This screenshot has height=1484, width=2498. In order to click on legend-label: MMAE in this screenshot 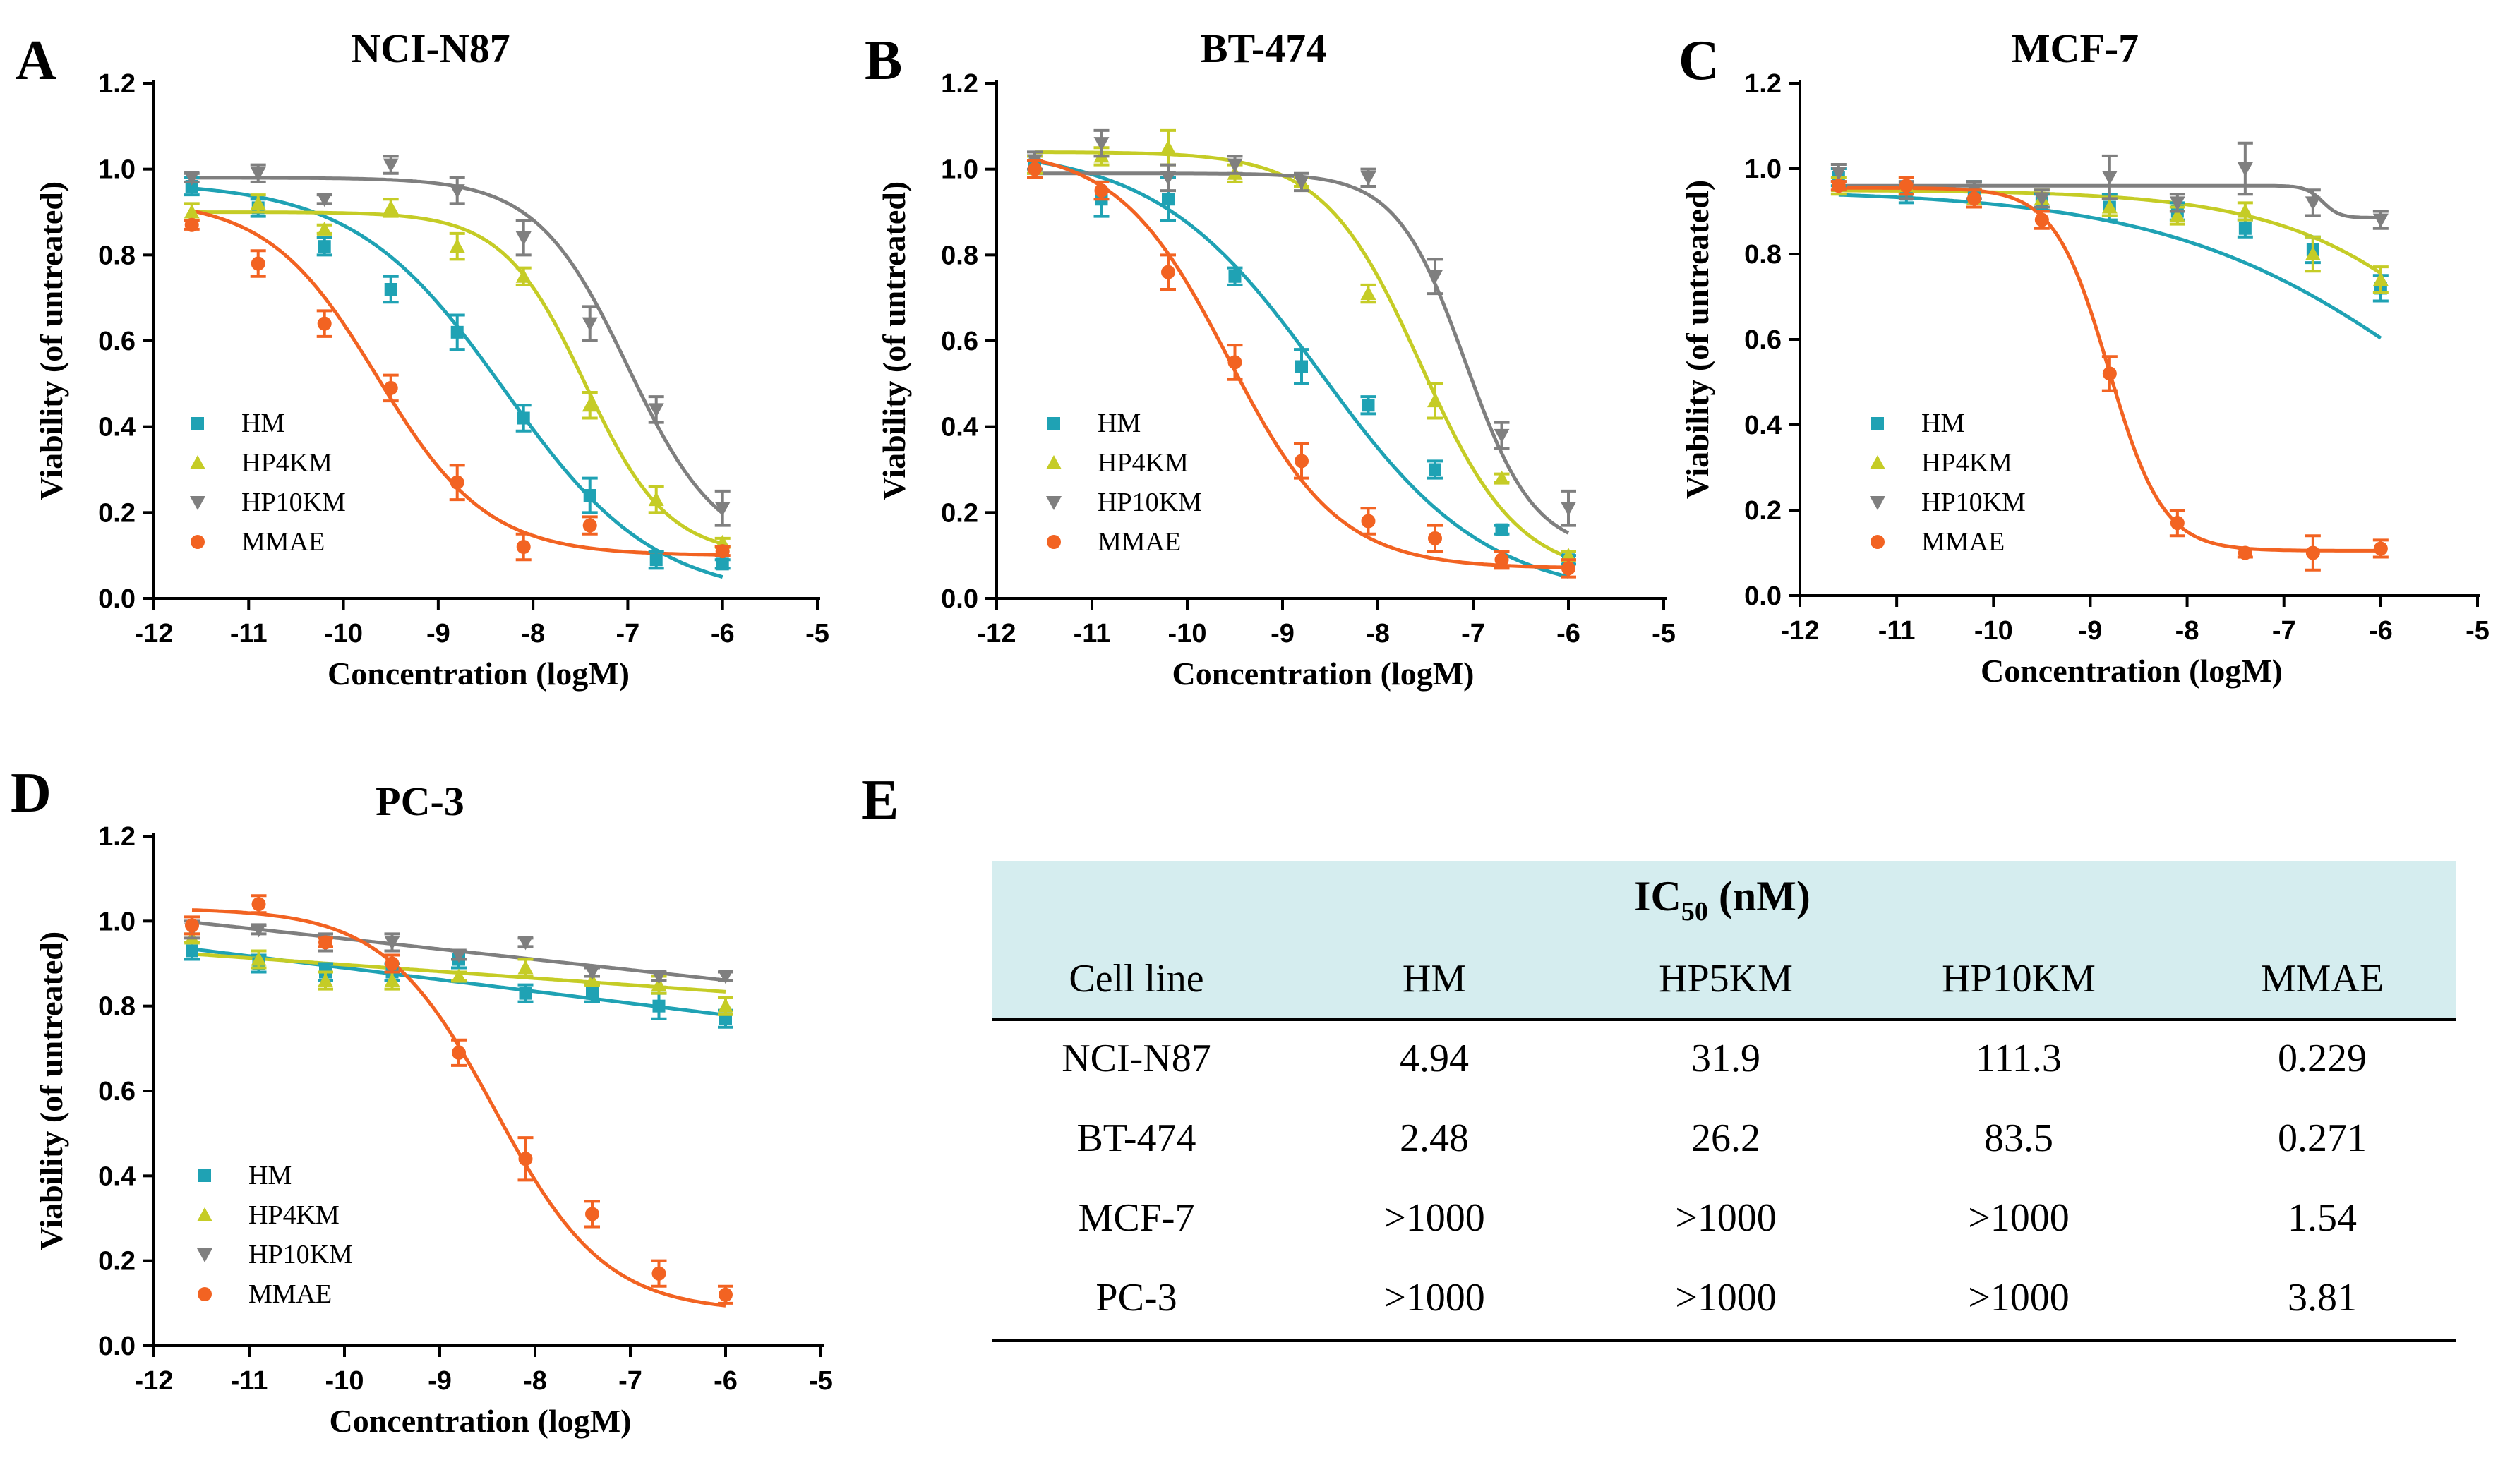, I will do `click(283, 542)`.